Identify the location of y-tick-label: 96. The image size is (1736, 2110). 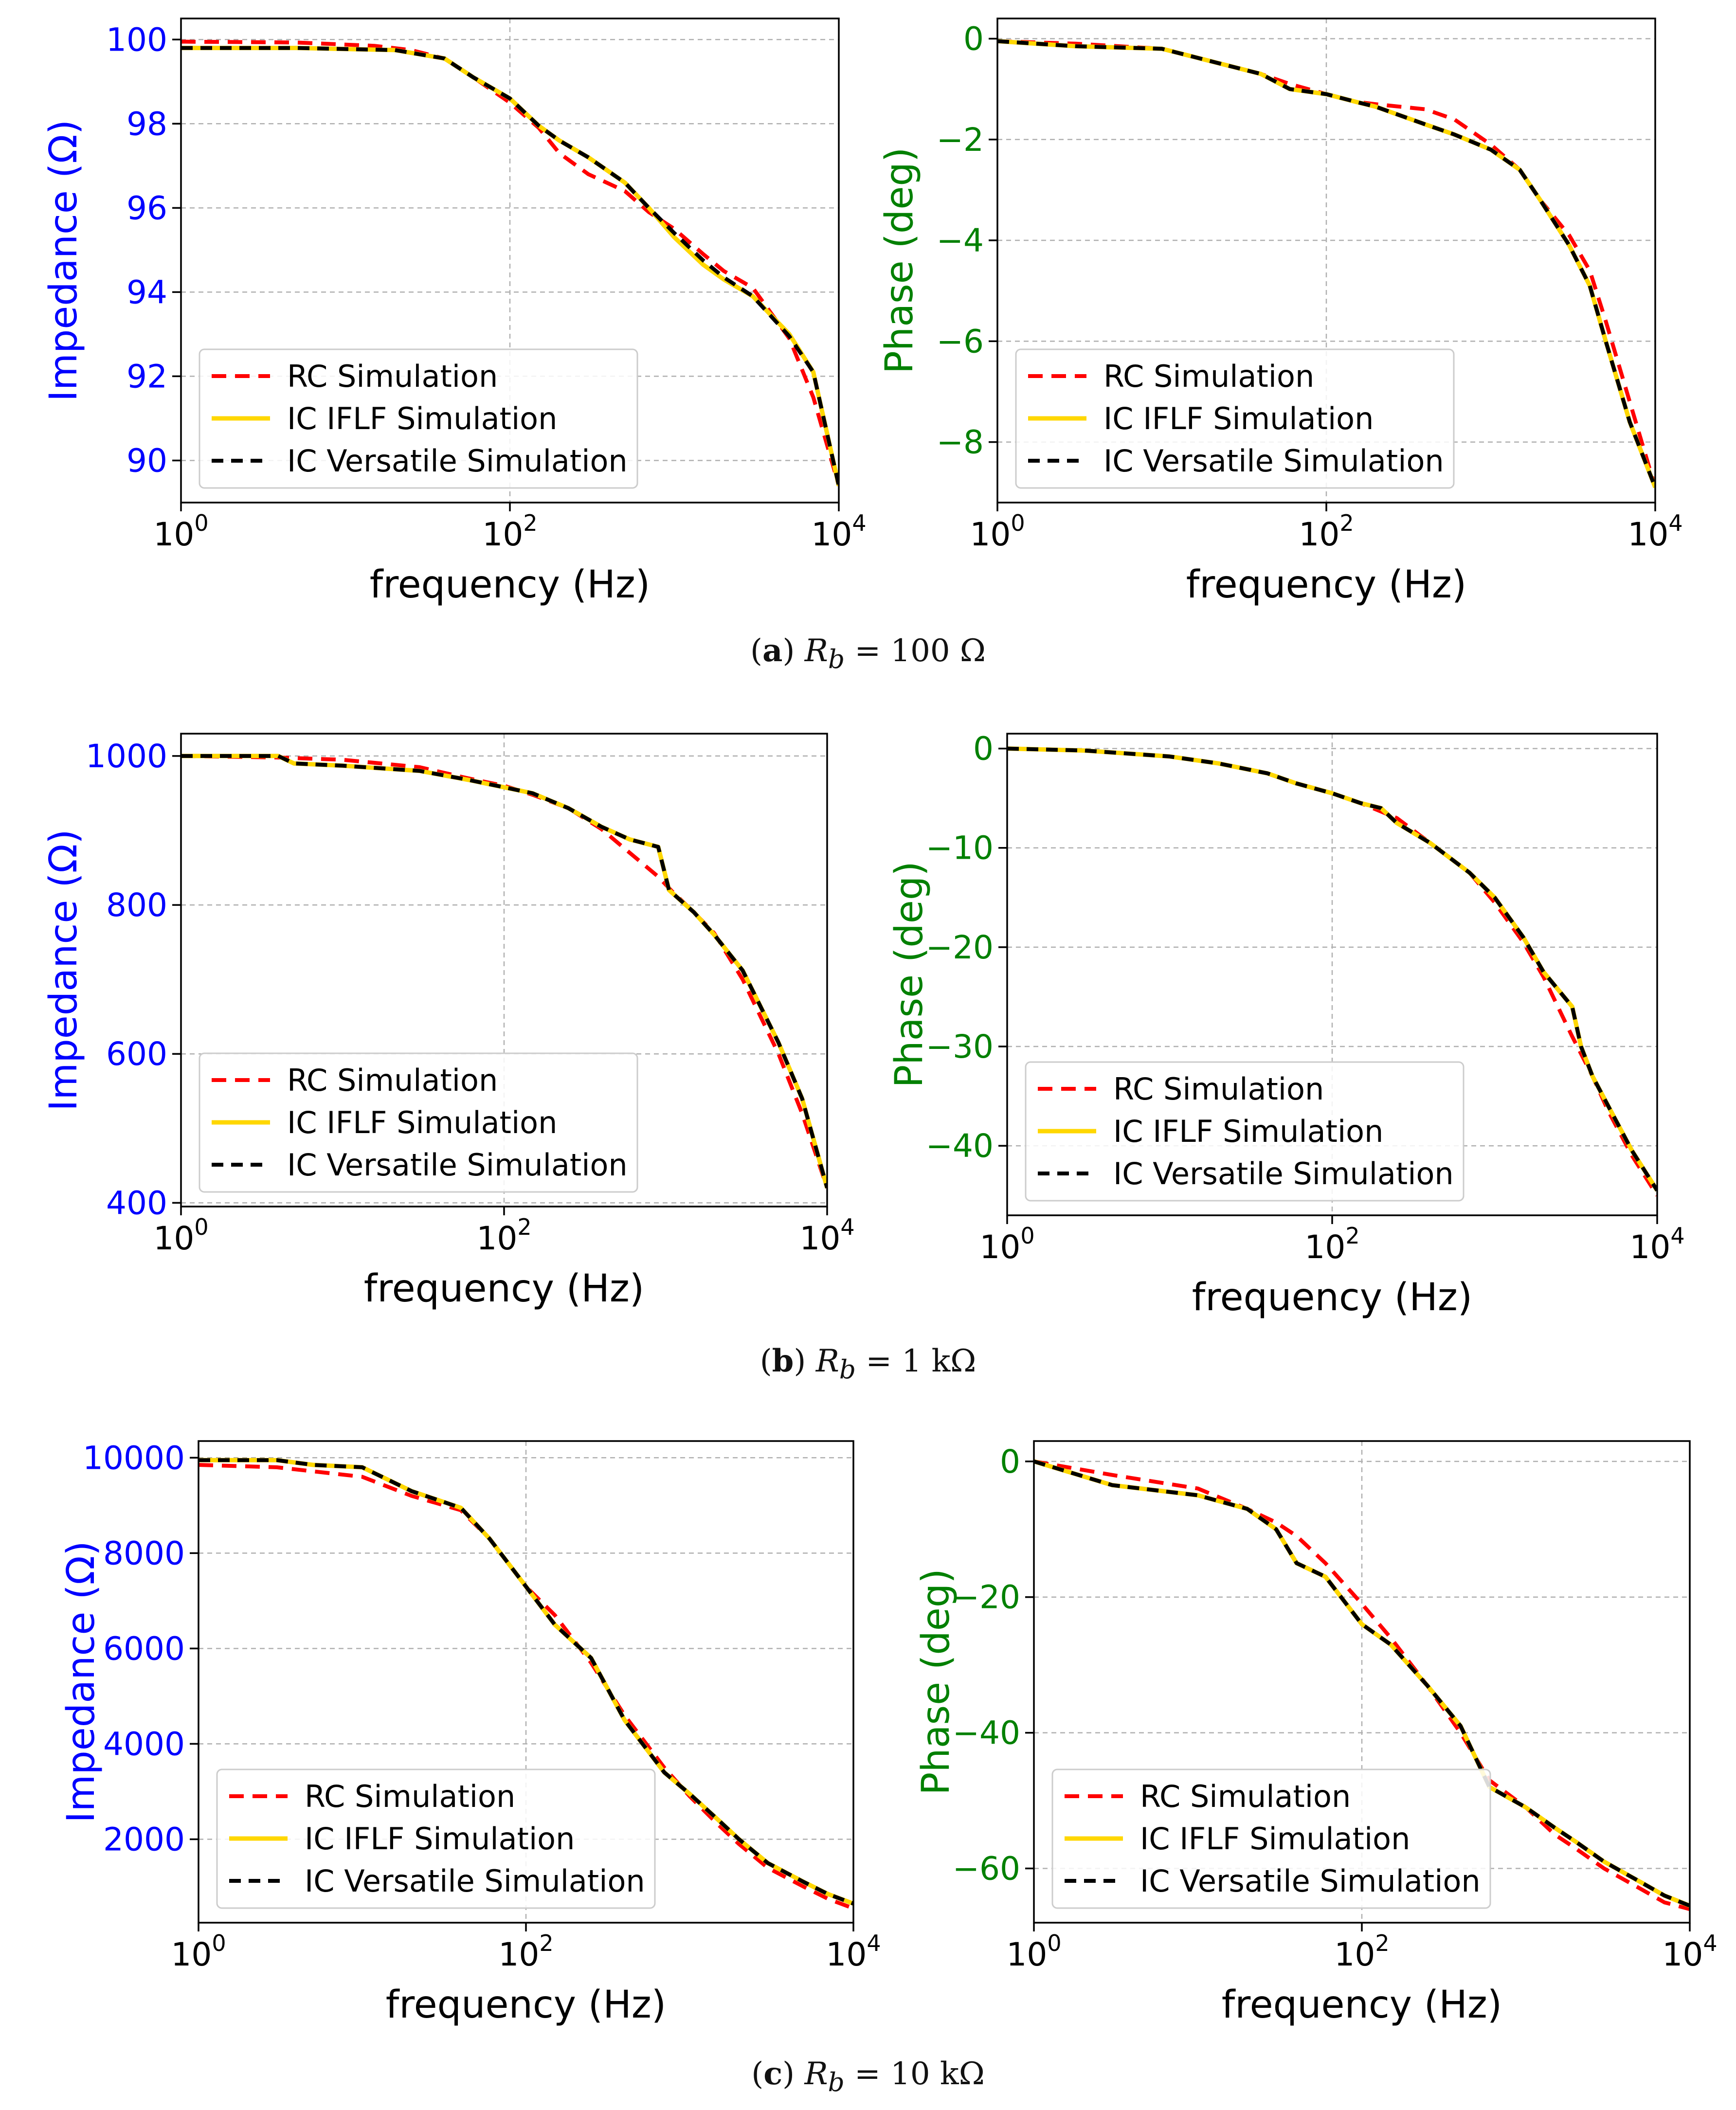
(147, 208).